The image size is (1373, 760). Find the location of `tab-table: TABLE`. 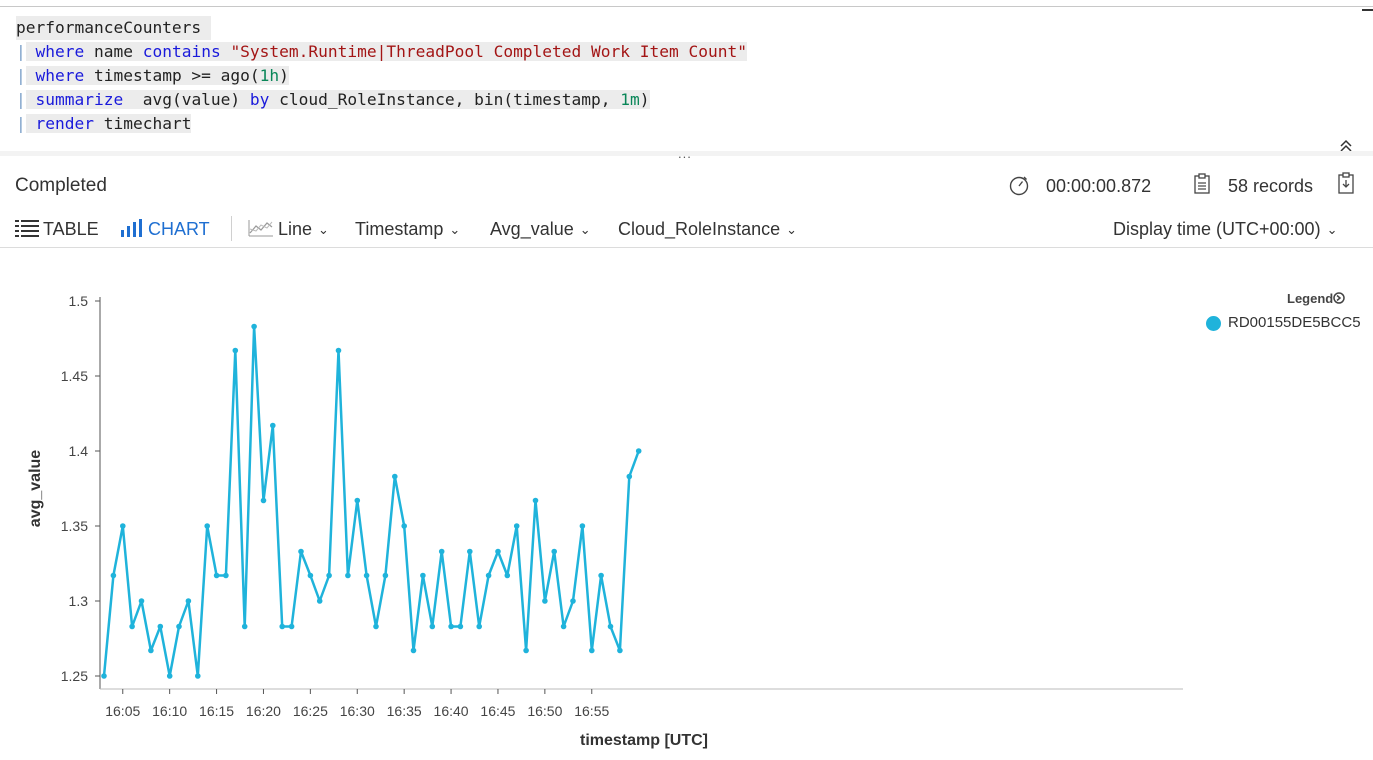

tab-table: TABLE is located at coordinates (57, 229).